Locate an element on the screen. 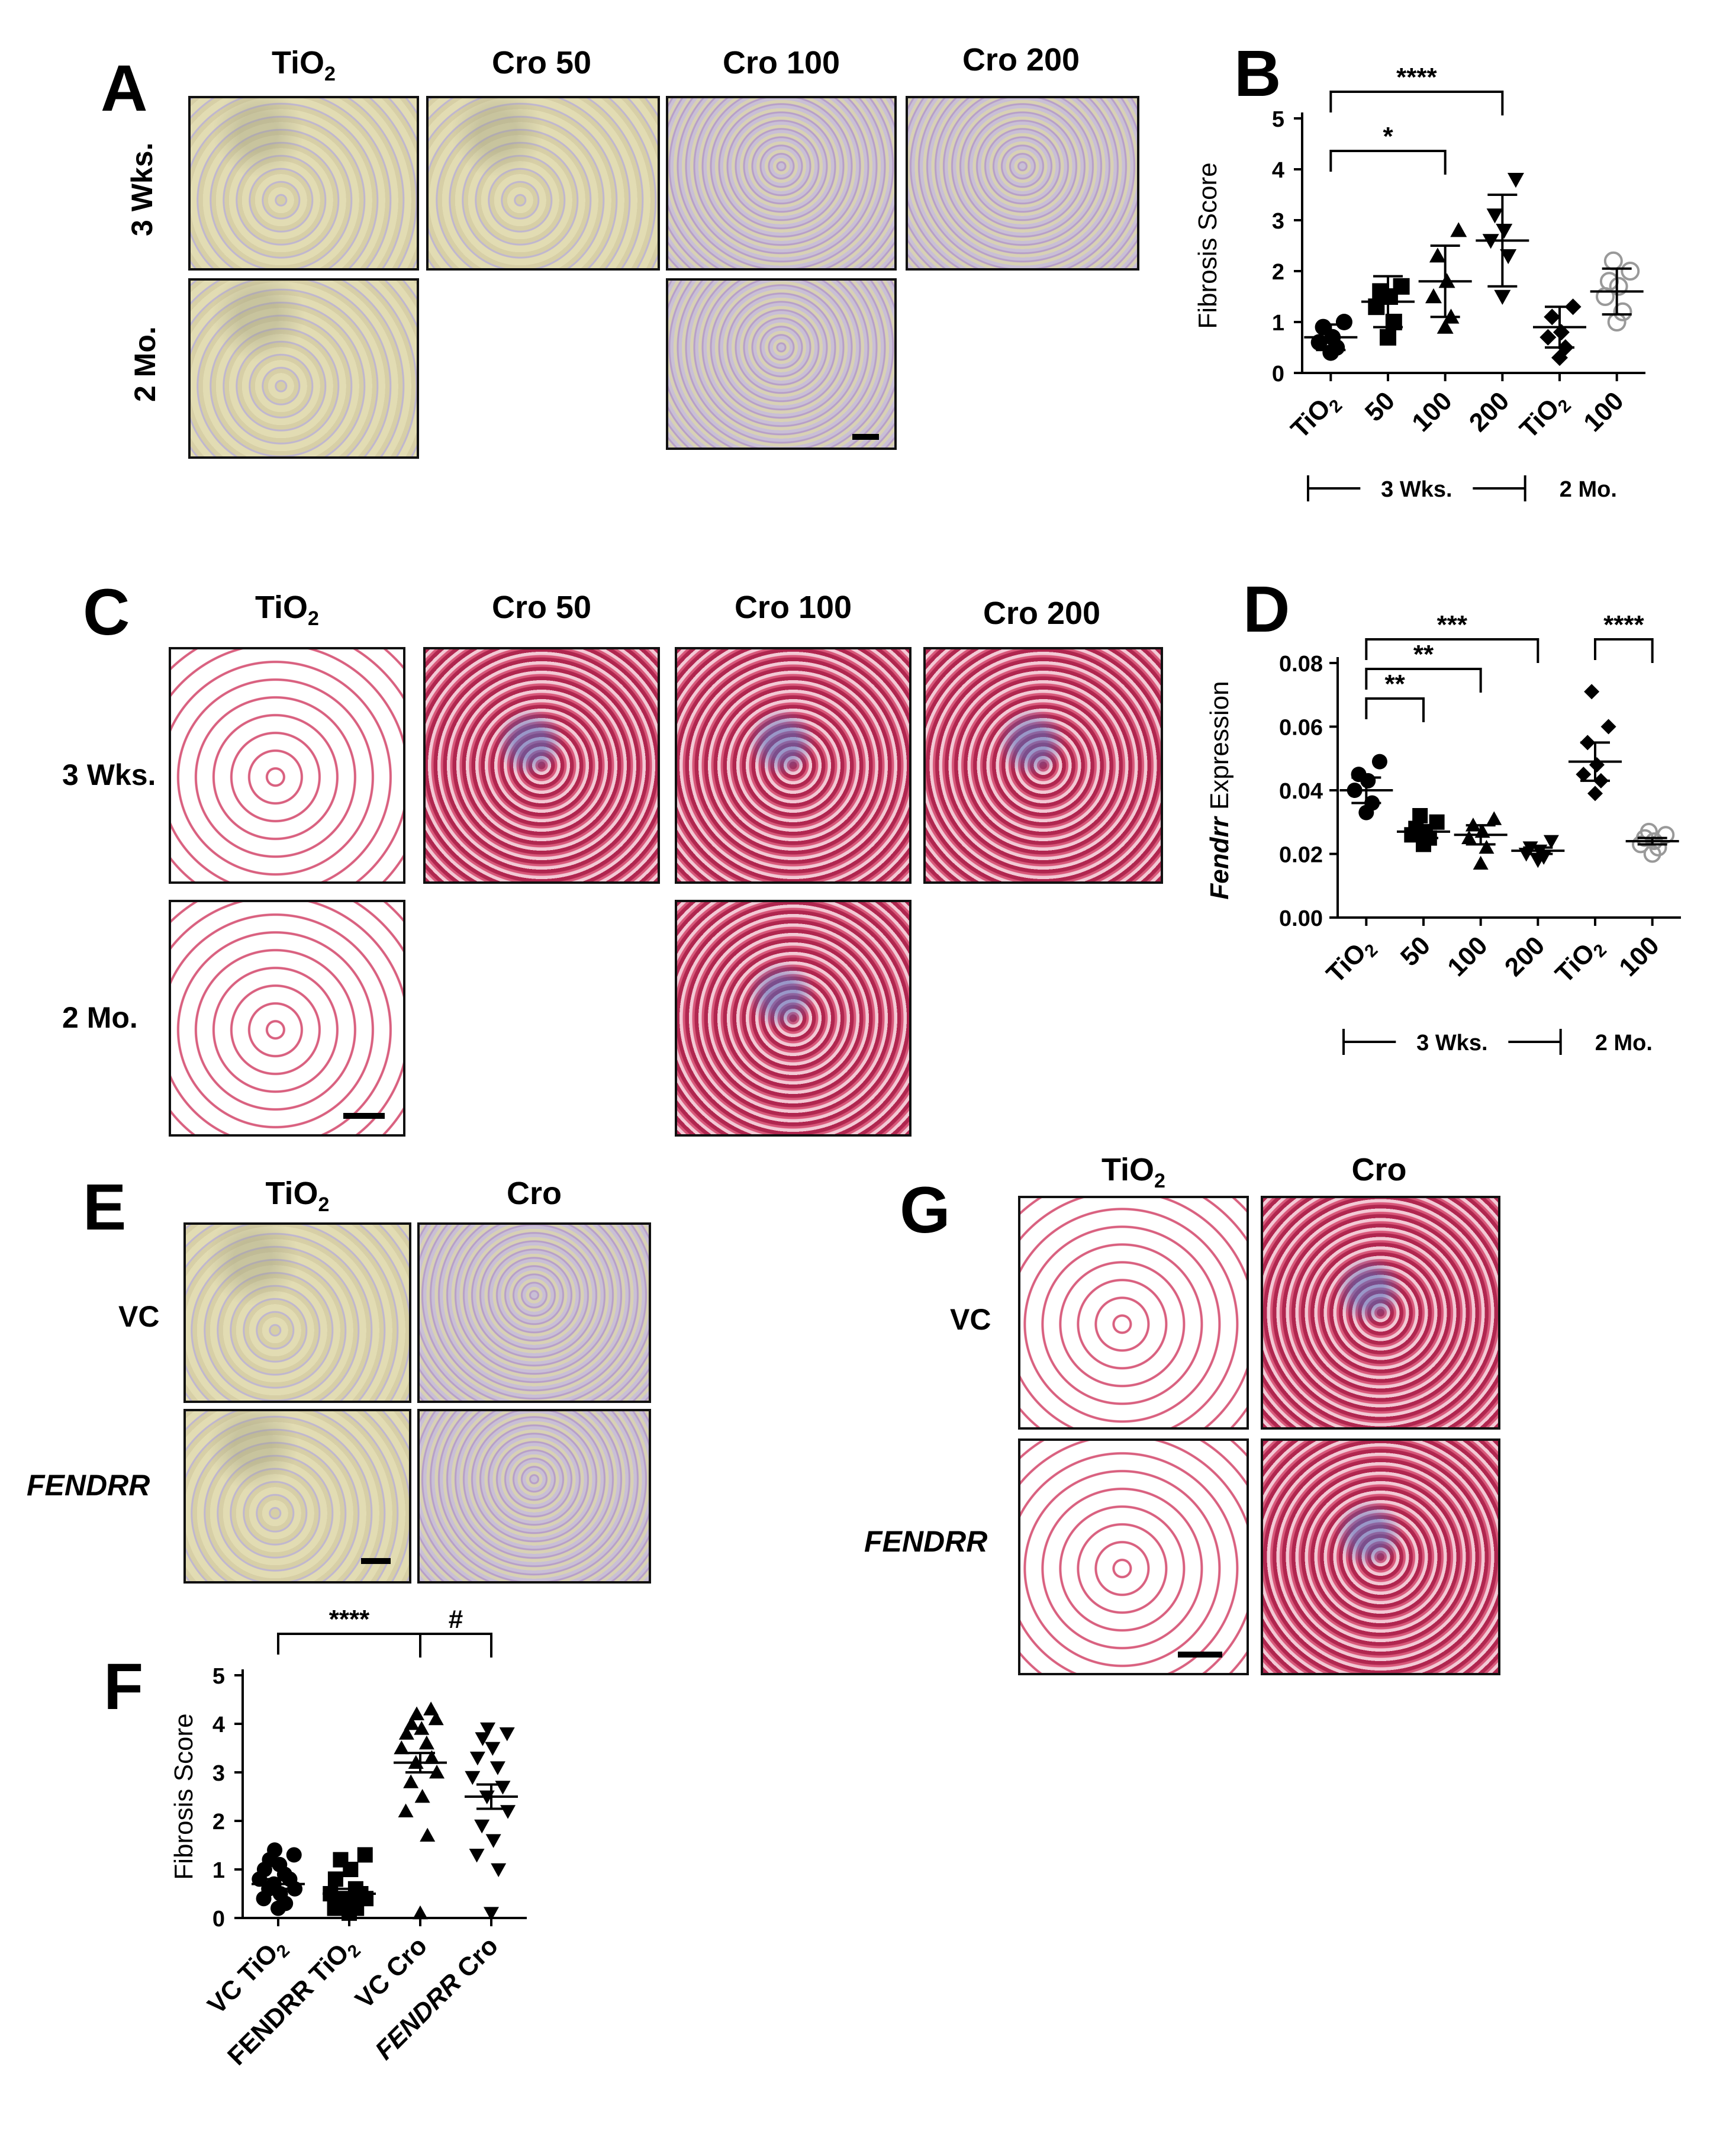 The image size is (1736, 2153). y-tick-label: 0.04 is located at coordinates (1301, 791).